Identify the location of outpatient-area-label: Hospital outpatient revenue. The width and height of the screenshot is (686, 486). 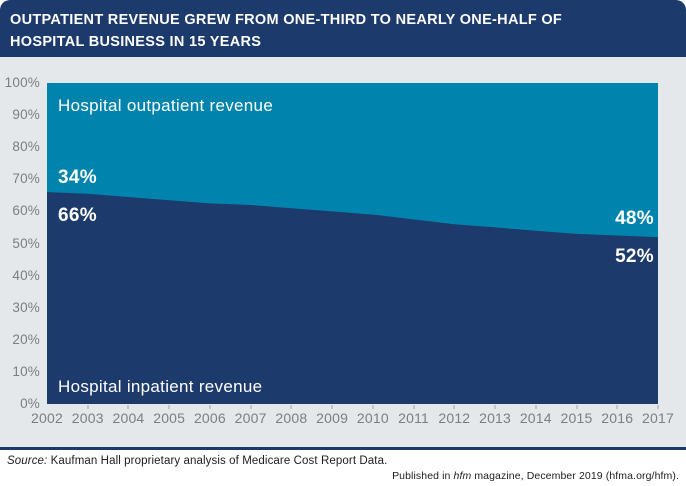
(166, 105).